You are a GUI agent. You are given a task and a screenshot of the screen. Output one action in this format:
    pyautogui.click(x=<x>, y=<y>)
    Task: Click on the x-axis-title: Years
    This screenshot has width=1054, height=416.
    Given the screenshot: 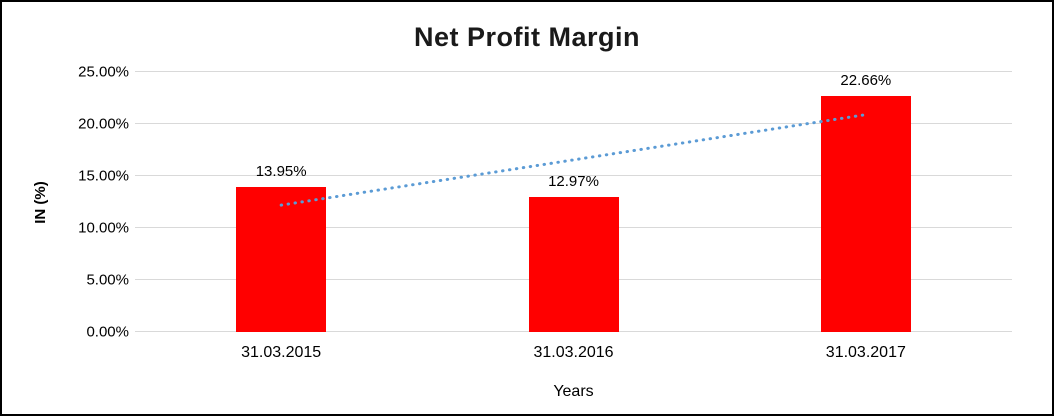 What is the action you would take?
    pyautogui.click(x=573, y=391)
    